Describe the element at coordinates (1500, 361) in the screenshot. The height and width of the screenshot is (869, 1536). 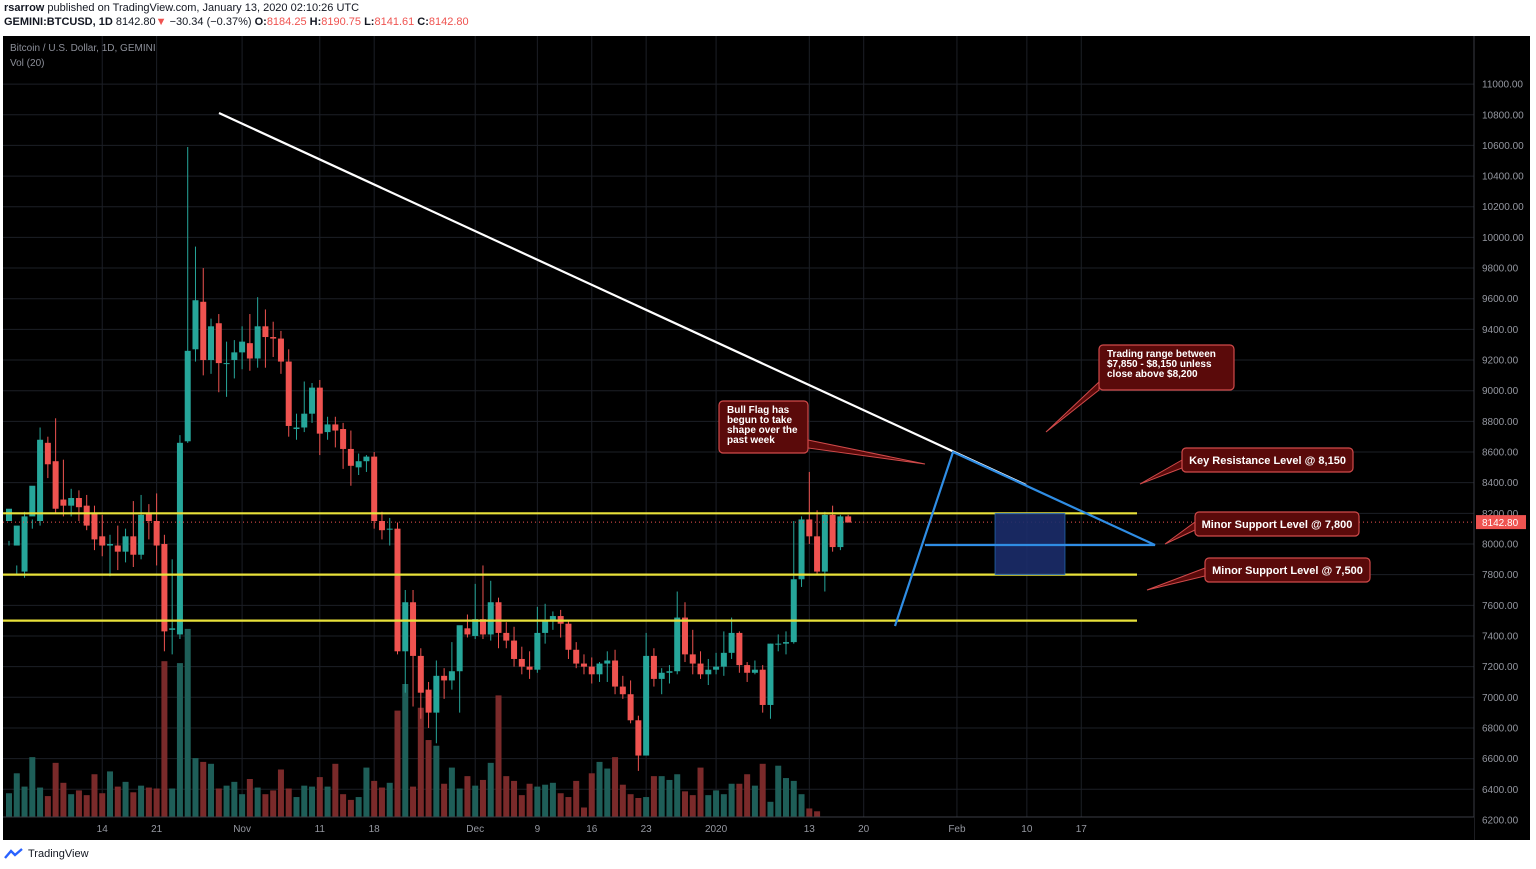
I see `price-tick-label: 9200.00` at that location.